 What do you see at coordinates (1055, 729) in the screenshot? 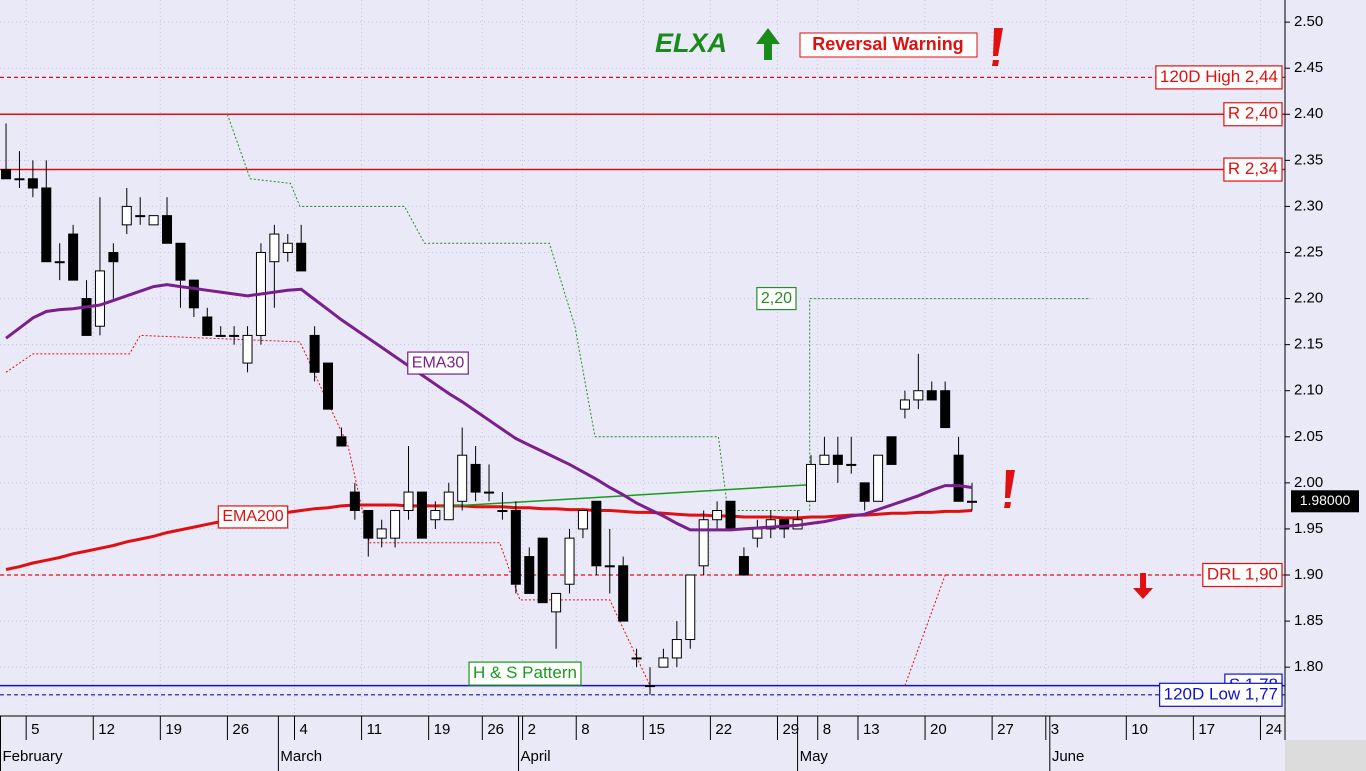
I see `x-tick-label: 3` at bounding box center [1055, 729].